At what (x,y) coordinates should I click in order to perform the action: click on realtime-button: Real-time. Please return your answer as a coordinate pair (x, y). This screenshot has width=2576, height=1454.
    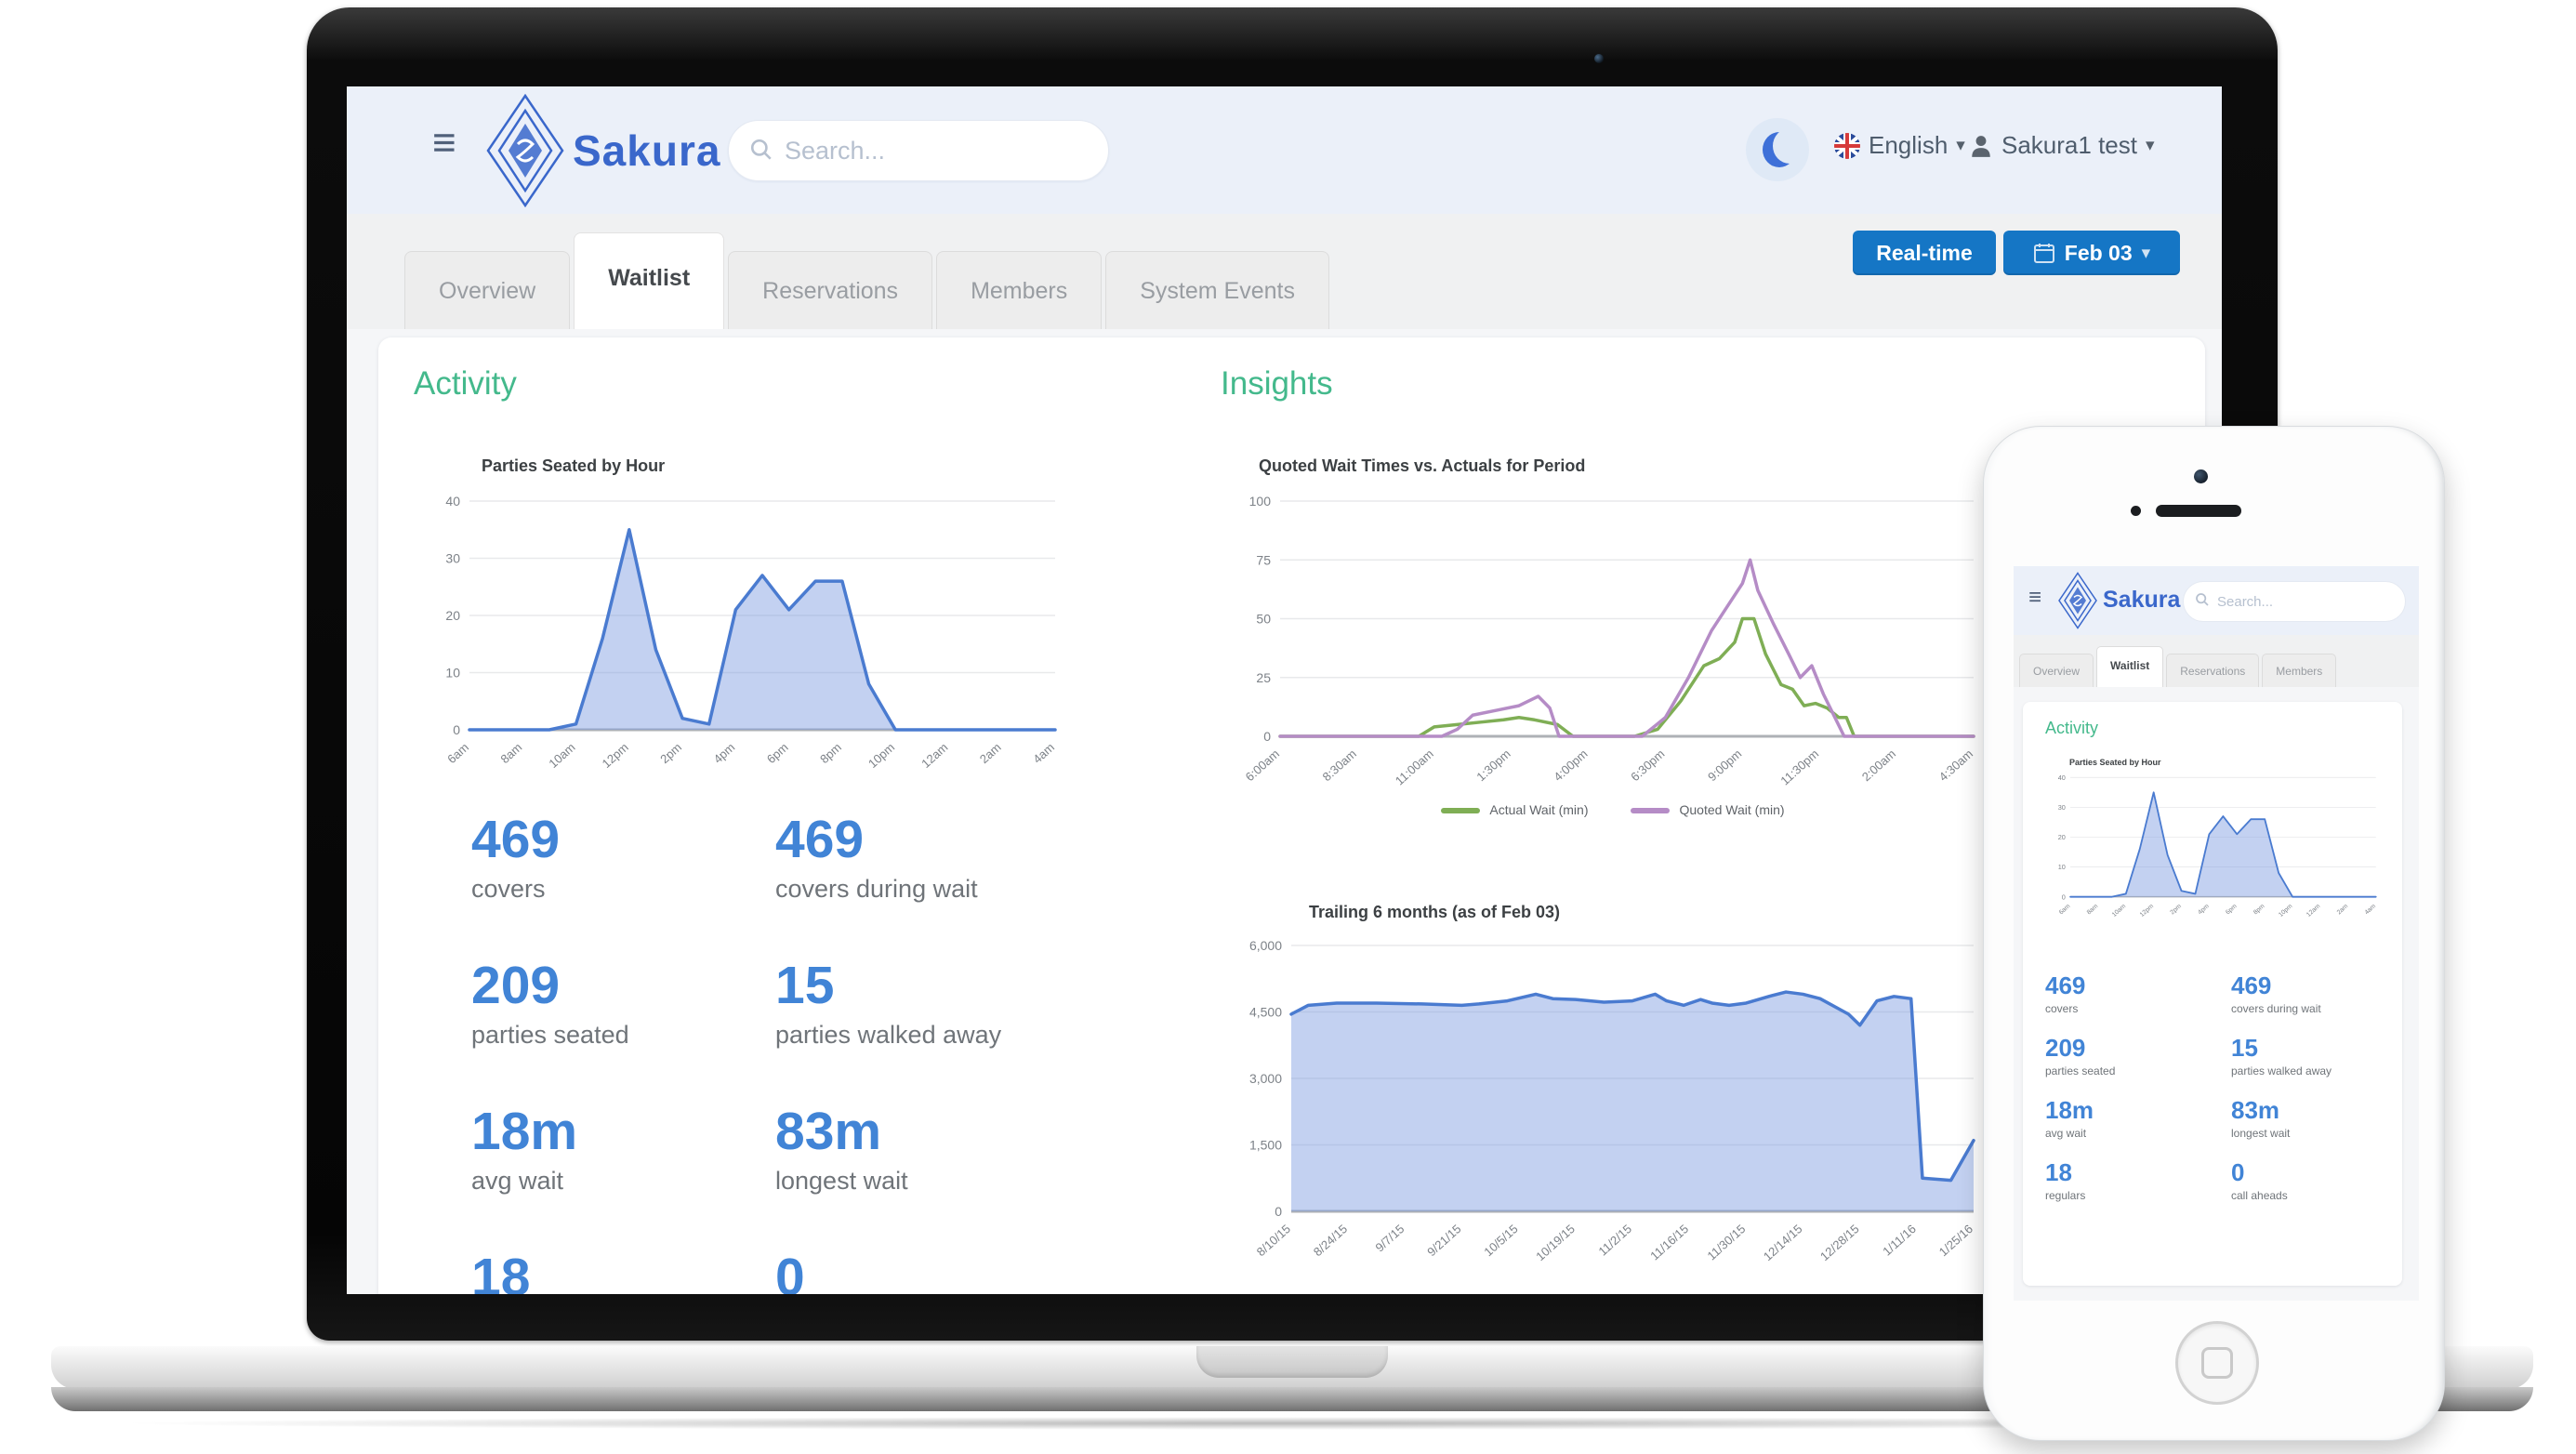
    Looking at the image, I should click on (1924, 253).